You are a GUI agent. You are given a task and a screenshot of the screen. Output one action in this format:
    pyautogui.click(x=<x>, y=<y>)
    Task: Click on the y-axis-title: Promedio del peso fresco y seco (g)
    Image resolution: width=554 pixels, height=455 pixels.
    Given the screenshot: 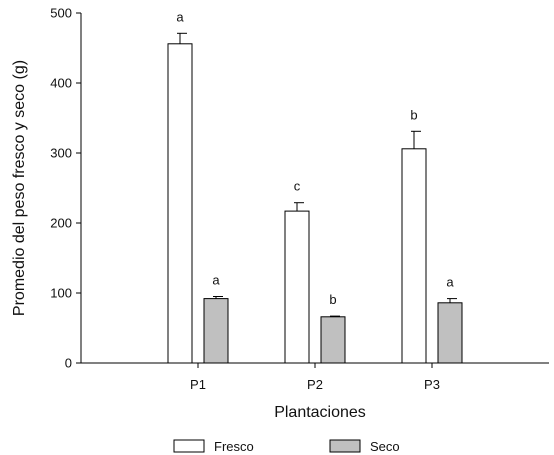 What is the action you would take?
    pyautogui.click(x=19, y=188)
    